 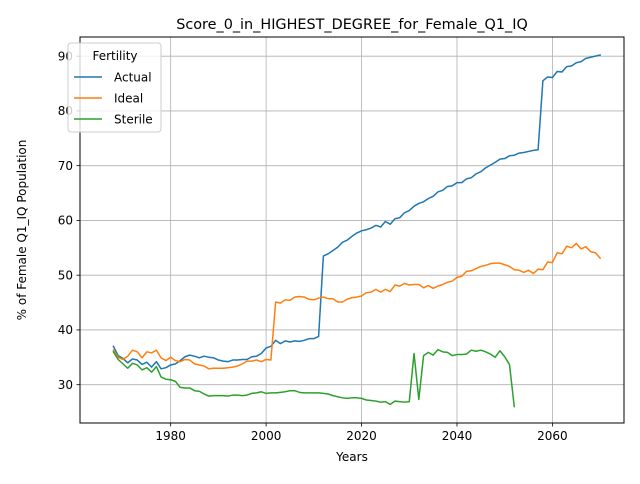 I want to click on legend: Fertility Actual Ideal Sterile, so click(x=114, y=87).